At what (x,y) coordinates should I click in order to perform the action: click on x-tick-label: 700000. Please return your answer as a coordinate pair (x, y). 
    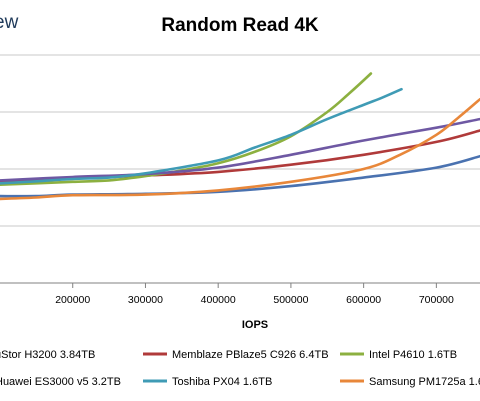
    Looking at the image, I should click on (436, 300).